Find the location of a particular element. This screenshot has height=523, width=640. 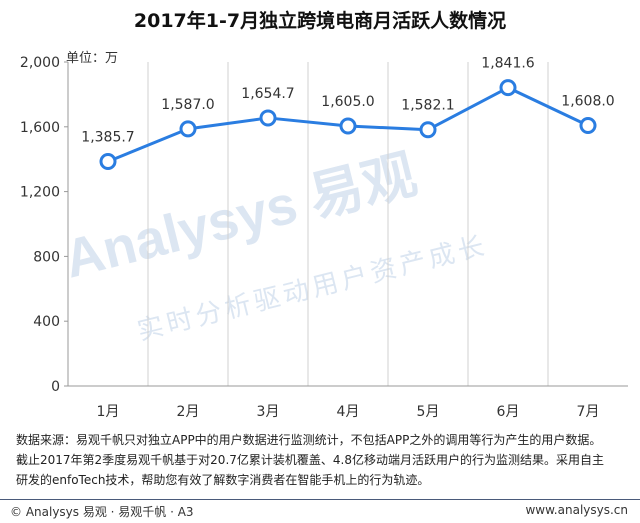

x-tick-label: 4月 is located at coordinates (348, 412).